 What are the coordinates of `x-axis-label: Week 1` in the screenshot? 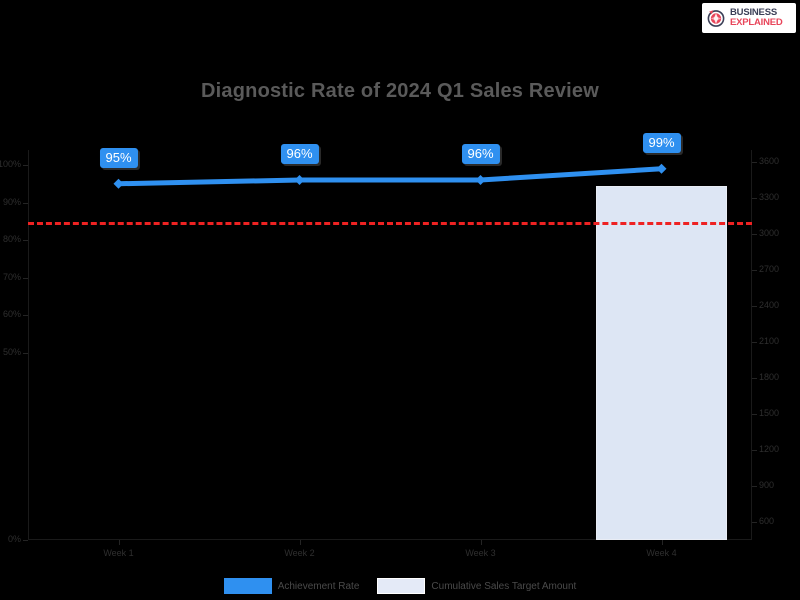 It's located at (118, 553).